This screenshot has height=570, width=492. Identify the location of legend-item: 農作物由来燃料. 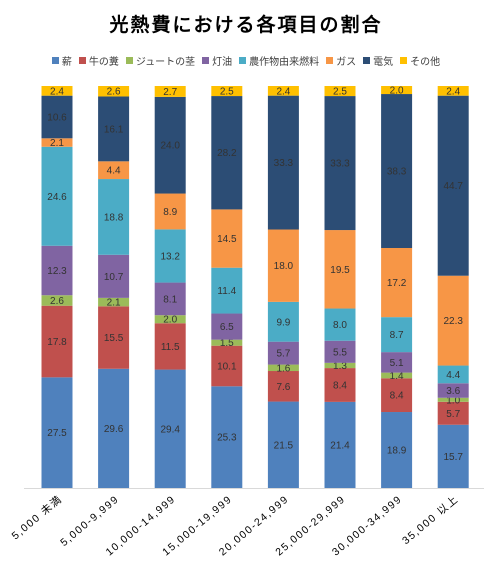
(279, 60).